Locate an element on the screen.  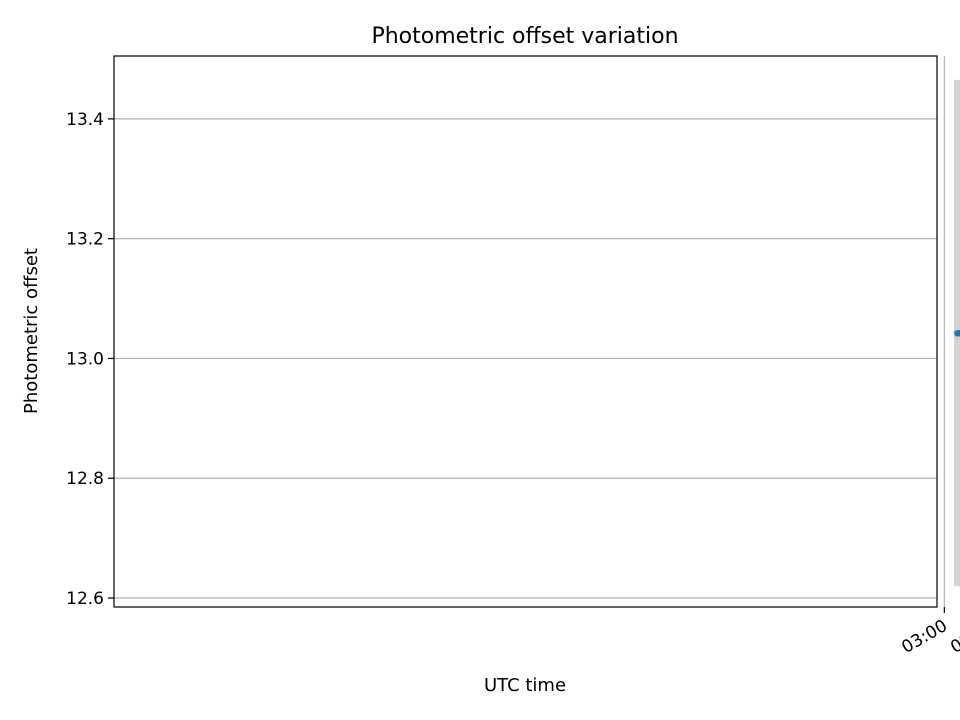
y-tick-label: 13.2 is located at coordinates (85, 240).